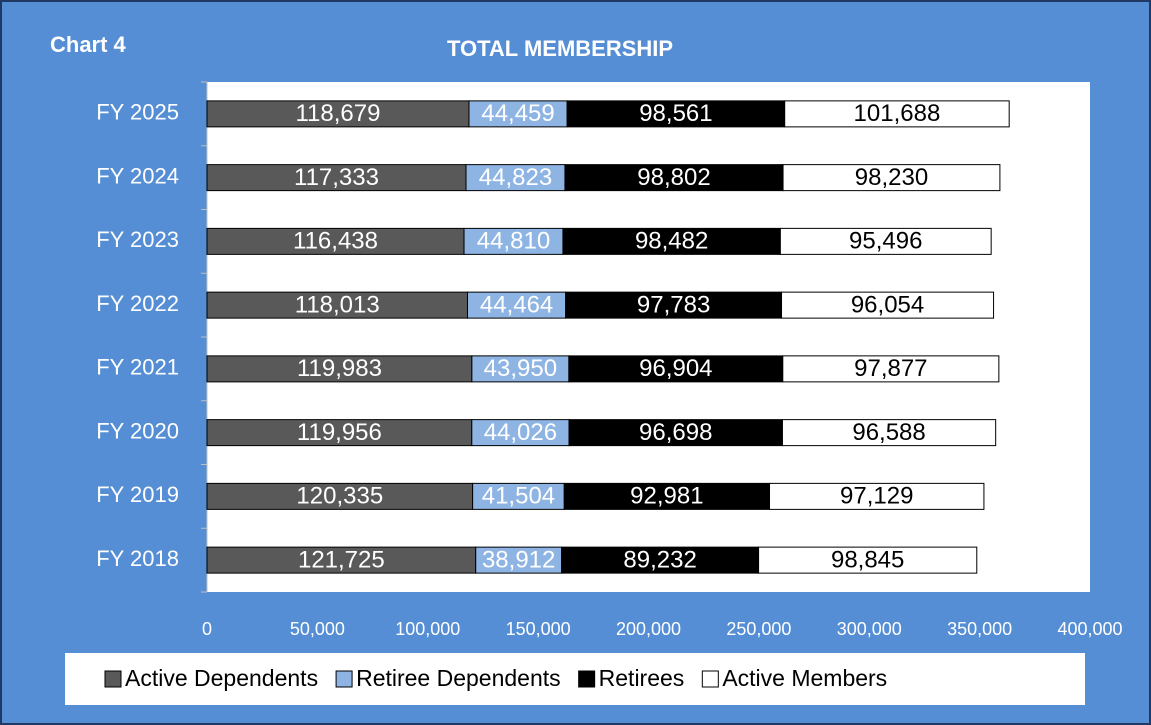 Image resolution: width=1151 pixels, height=725 pixels. Describe the element at coordinates (869, 629) in the screenshot. I see `x-tick-label: 300,000` at that location.